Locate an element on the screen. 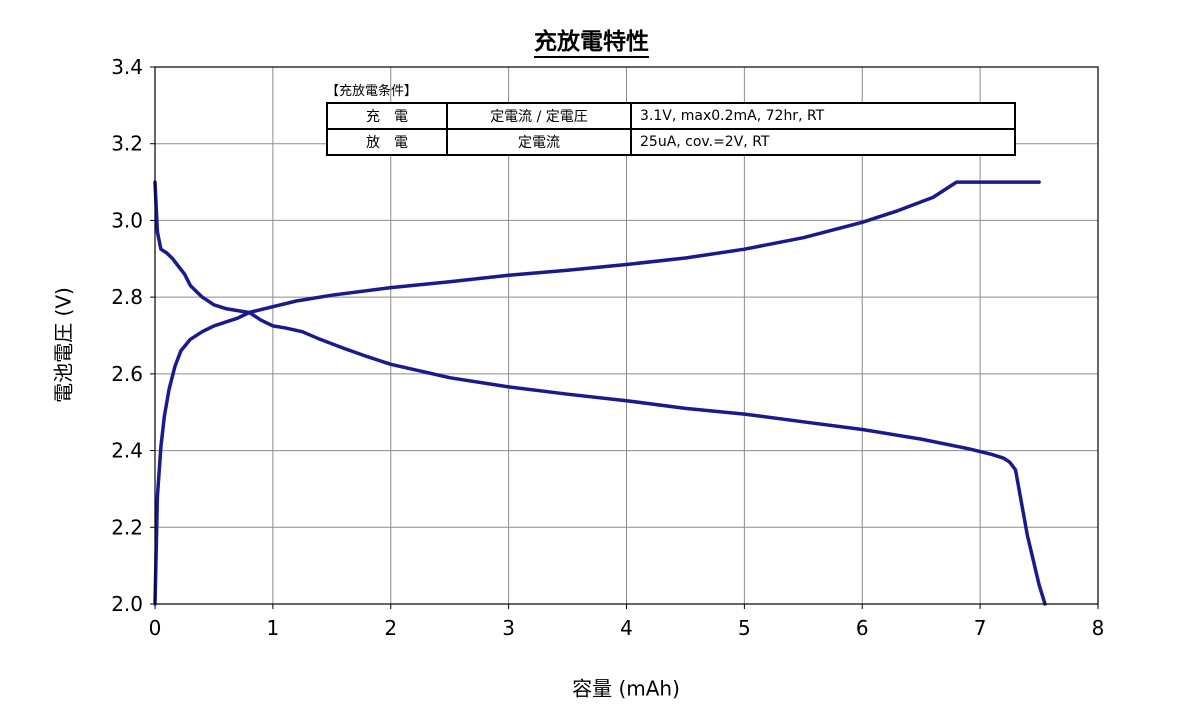 This screenshot has width=1183, height=709. x-tick-labels: 0 1 2 3 4 5 6 7 8 is located at coordinates (627, 628).